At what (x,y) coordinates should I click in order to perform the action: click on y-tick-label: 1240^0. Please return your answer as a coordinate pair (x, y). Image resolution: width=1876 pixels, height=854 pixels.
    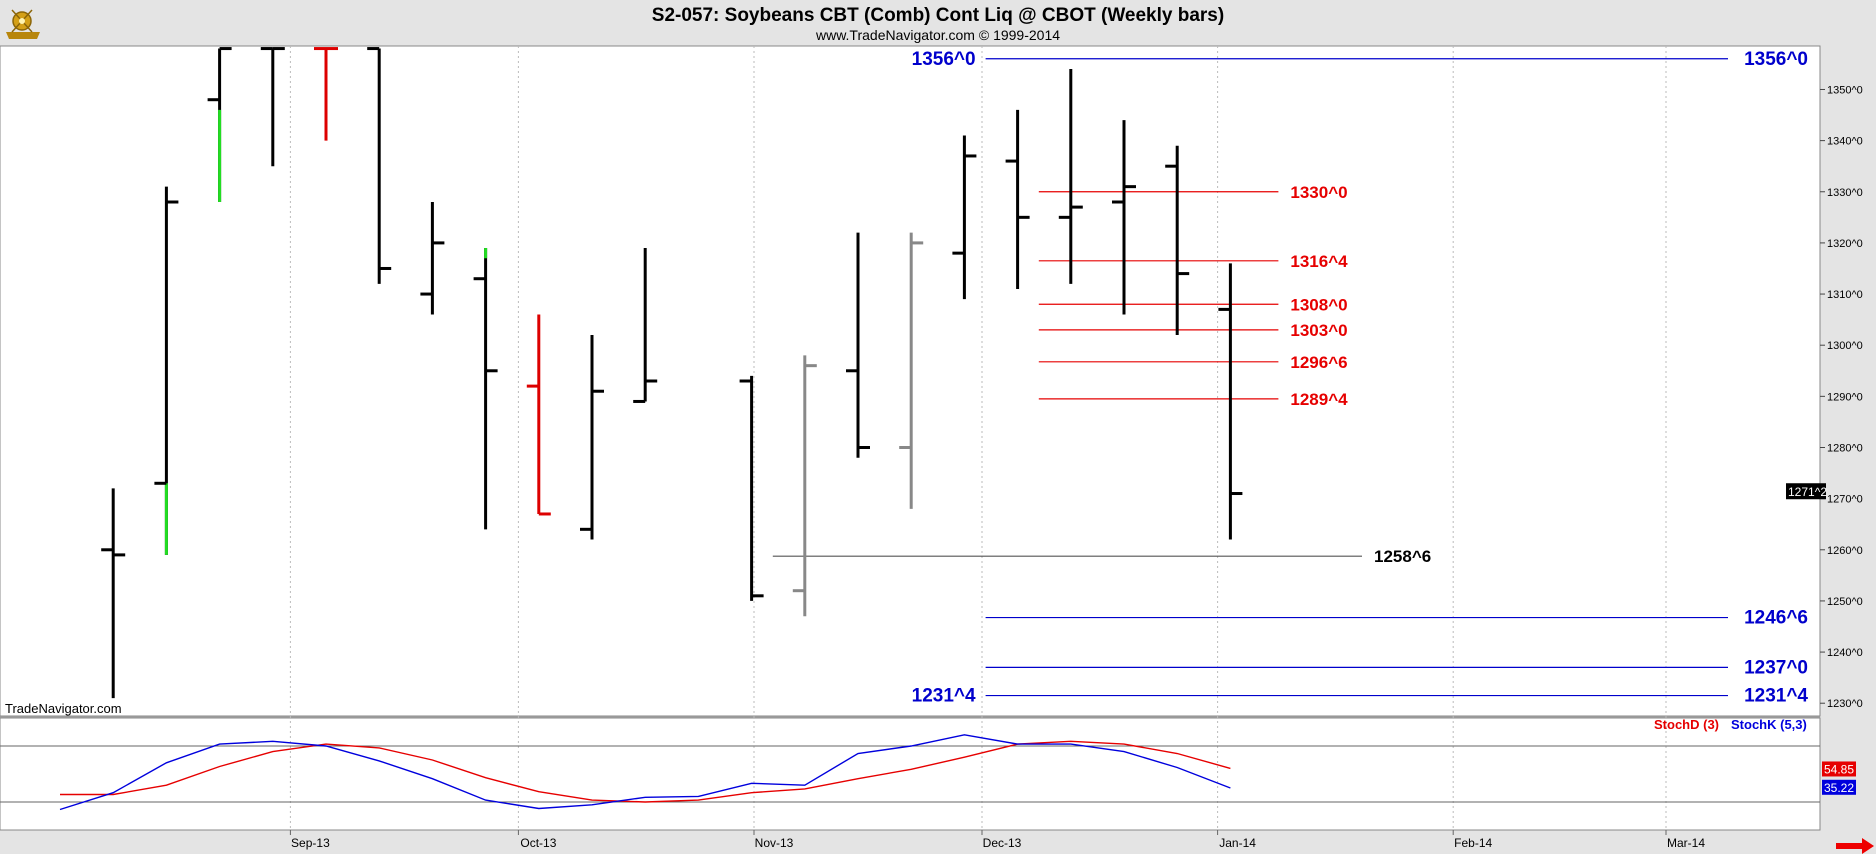
    Looking at the image, I should click on (1845, 653).